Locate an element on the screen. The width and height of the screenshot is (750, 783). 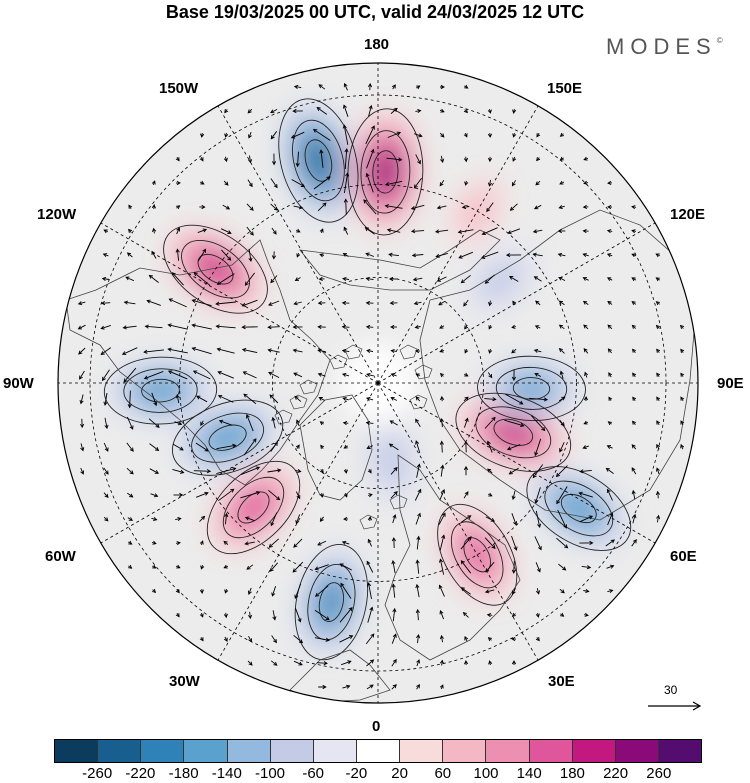
anomaly-fill-level is located at coordinates (160, 390).